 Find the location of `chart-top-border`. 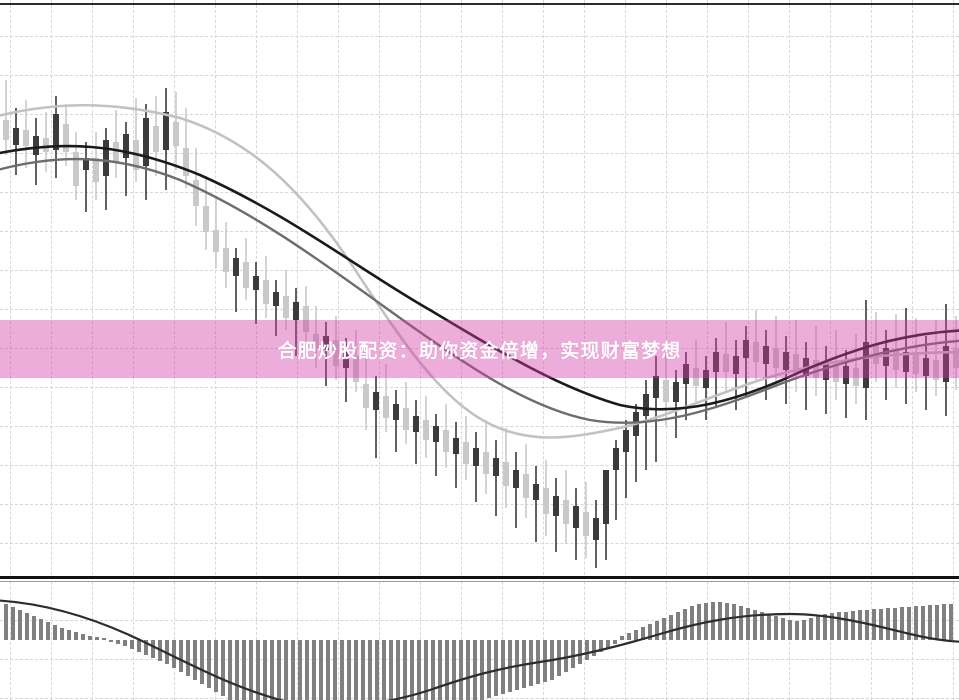

chart-top-border is located at coordinates (479, 4).